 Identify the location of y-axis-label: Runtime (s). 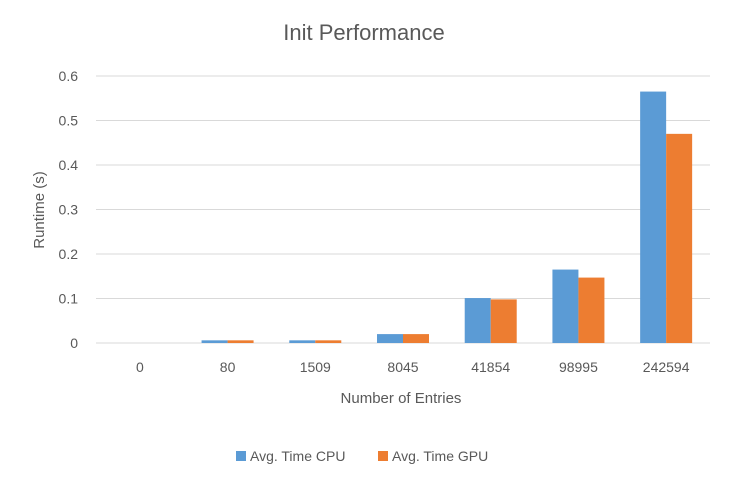
(39, 210).